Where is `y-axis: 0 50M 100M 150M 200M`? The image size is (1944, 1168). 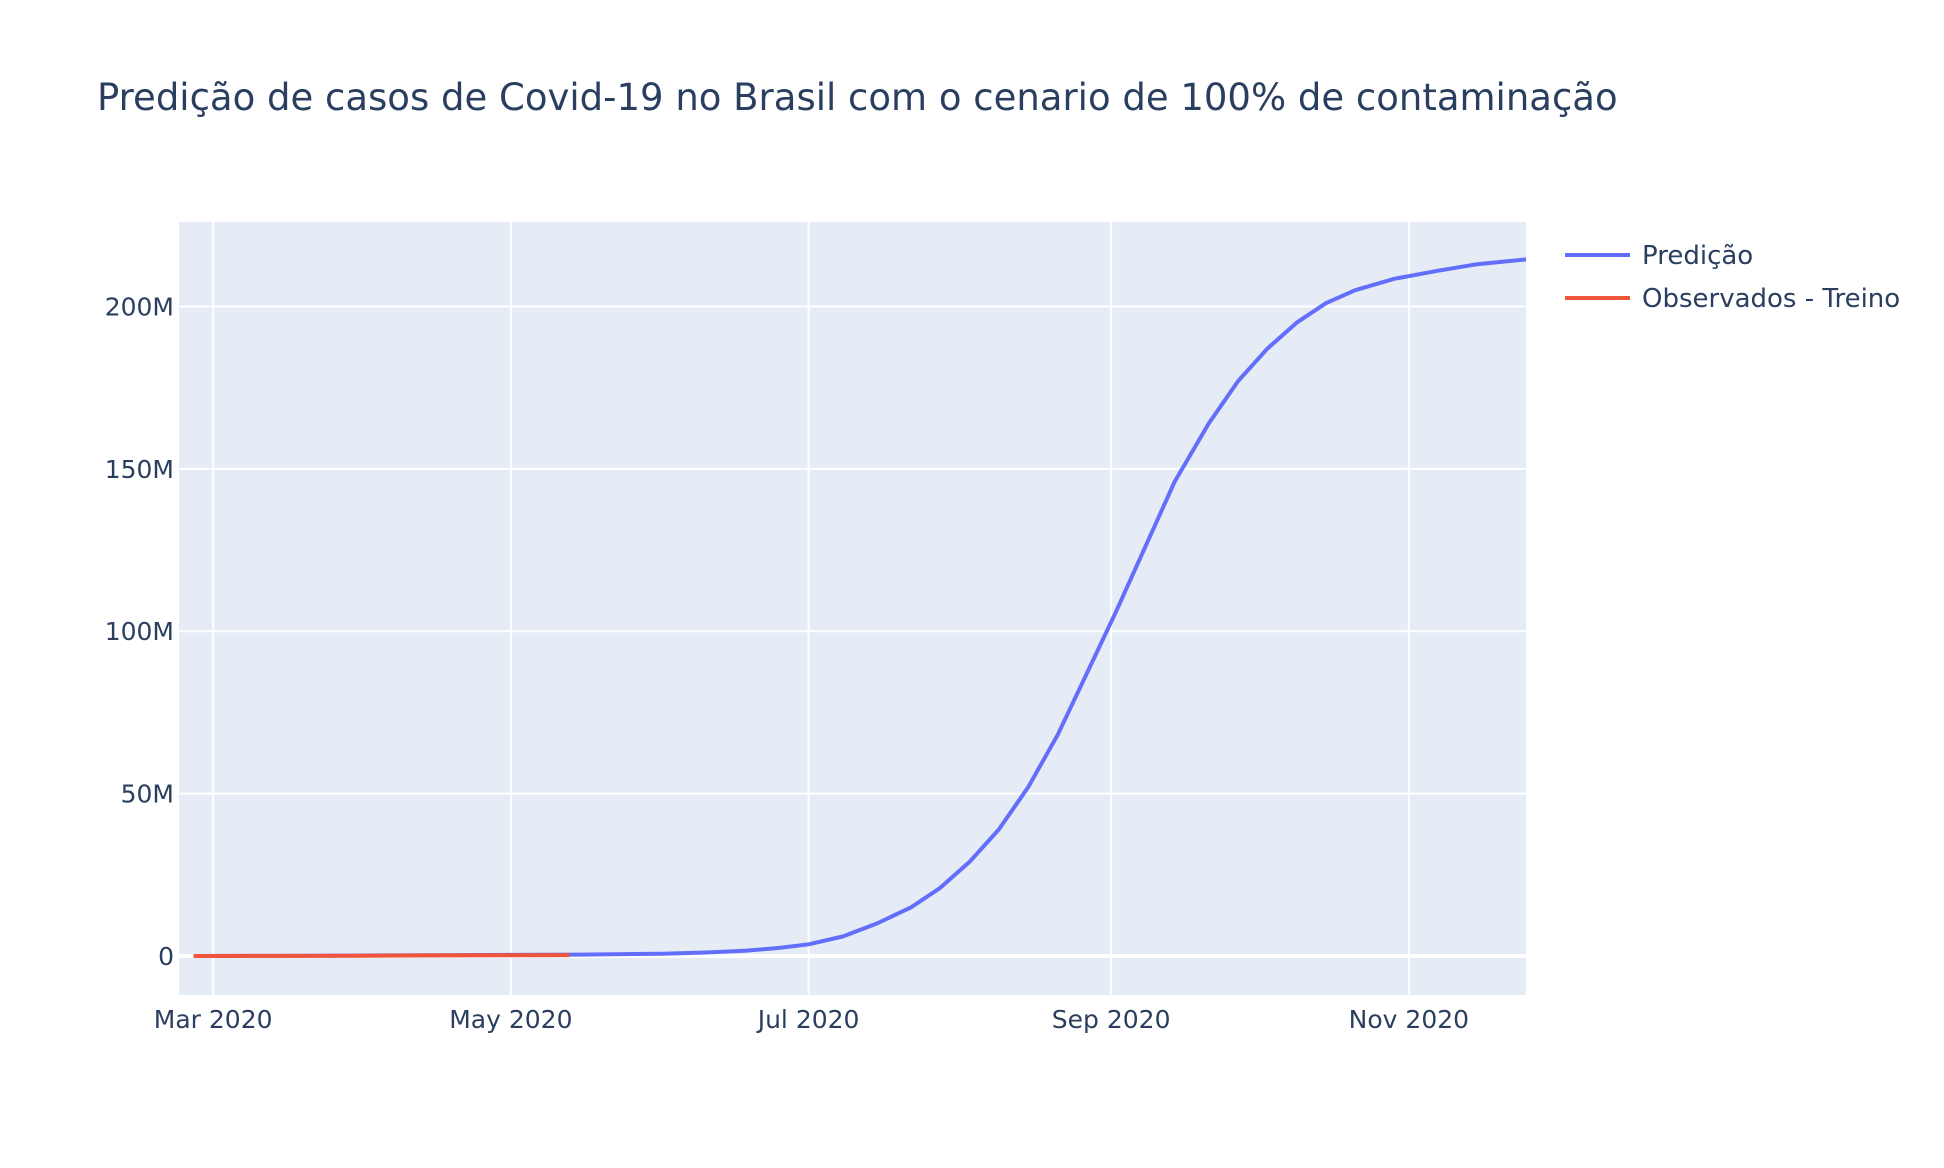
y-axis: 0 50M 100M 150M 200M is located at coordinates (139, 631).